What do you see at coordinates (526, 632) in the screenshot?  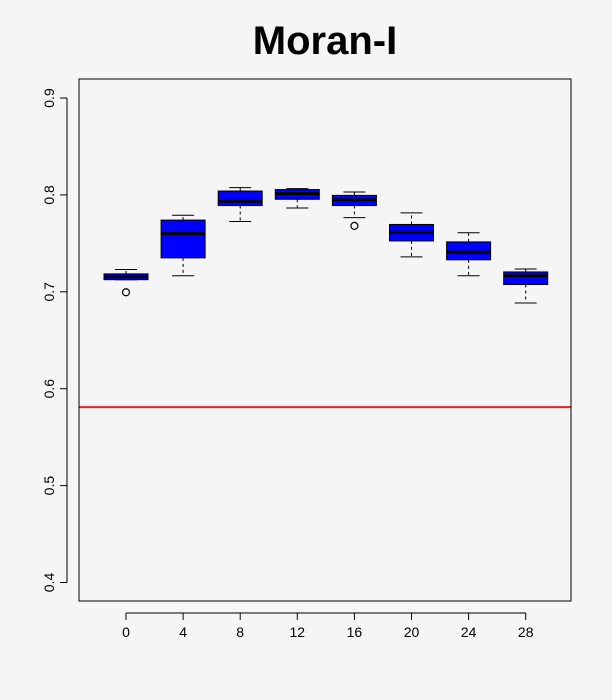 I see `x-tick-label: 28` at bounding box center [526, 632].